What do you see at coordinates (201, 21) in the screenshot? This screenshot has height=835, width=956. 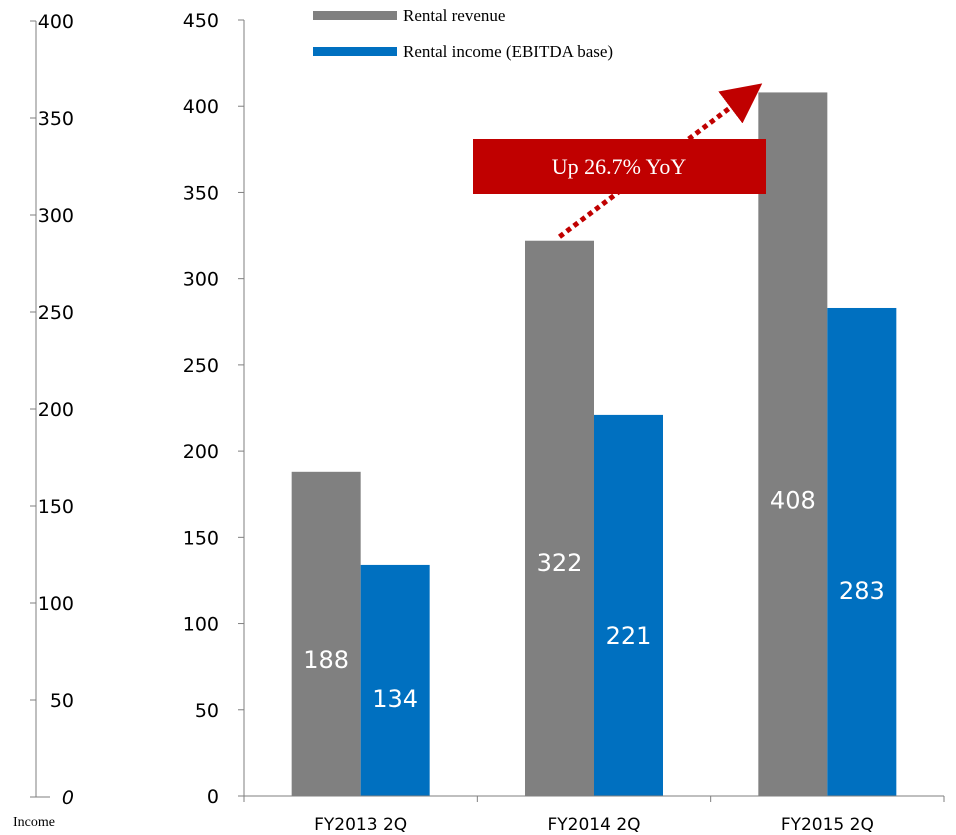 I see `primary-axis-tick-label: 450` at bounding box center [201, 21].